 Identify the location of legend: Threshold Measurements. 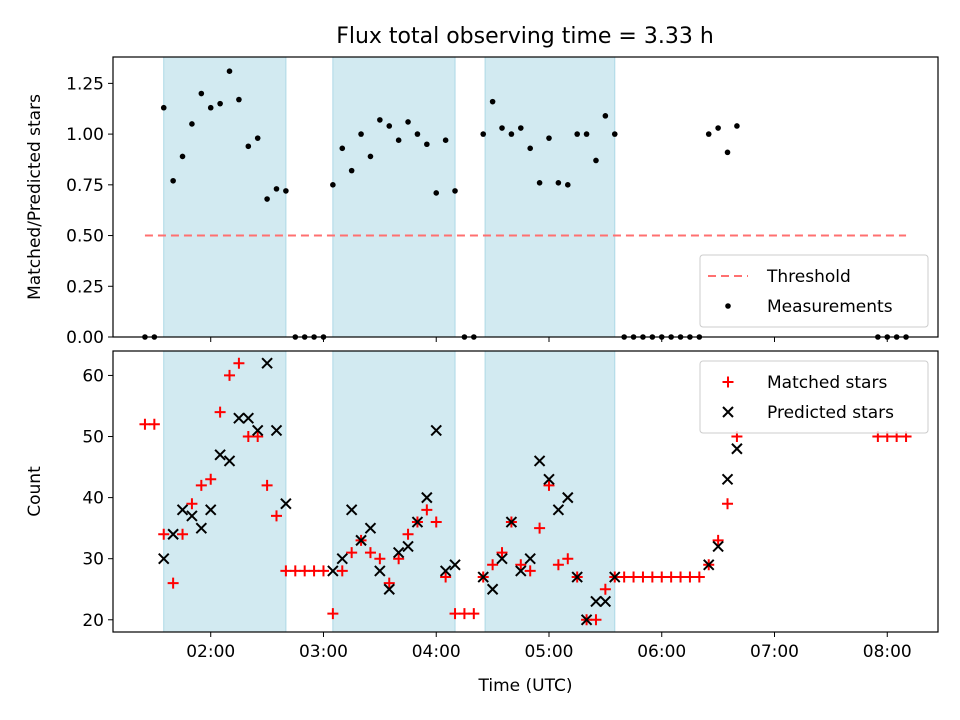
(814, 291).